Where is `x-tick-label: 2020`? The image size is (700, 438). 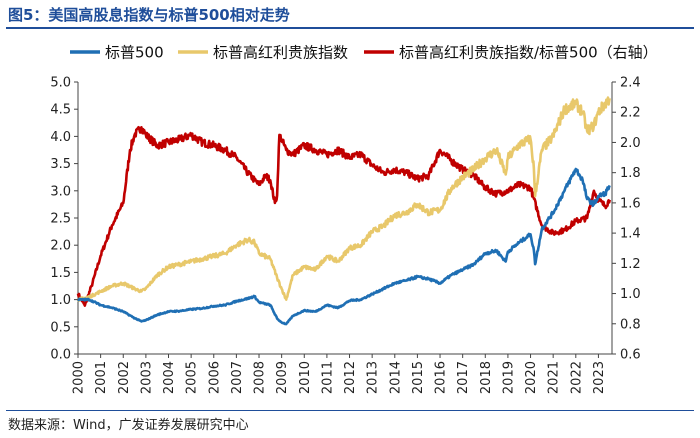 x-tick-label: 2020 is located at coordinates (531, 377).